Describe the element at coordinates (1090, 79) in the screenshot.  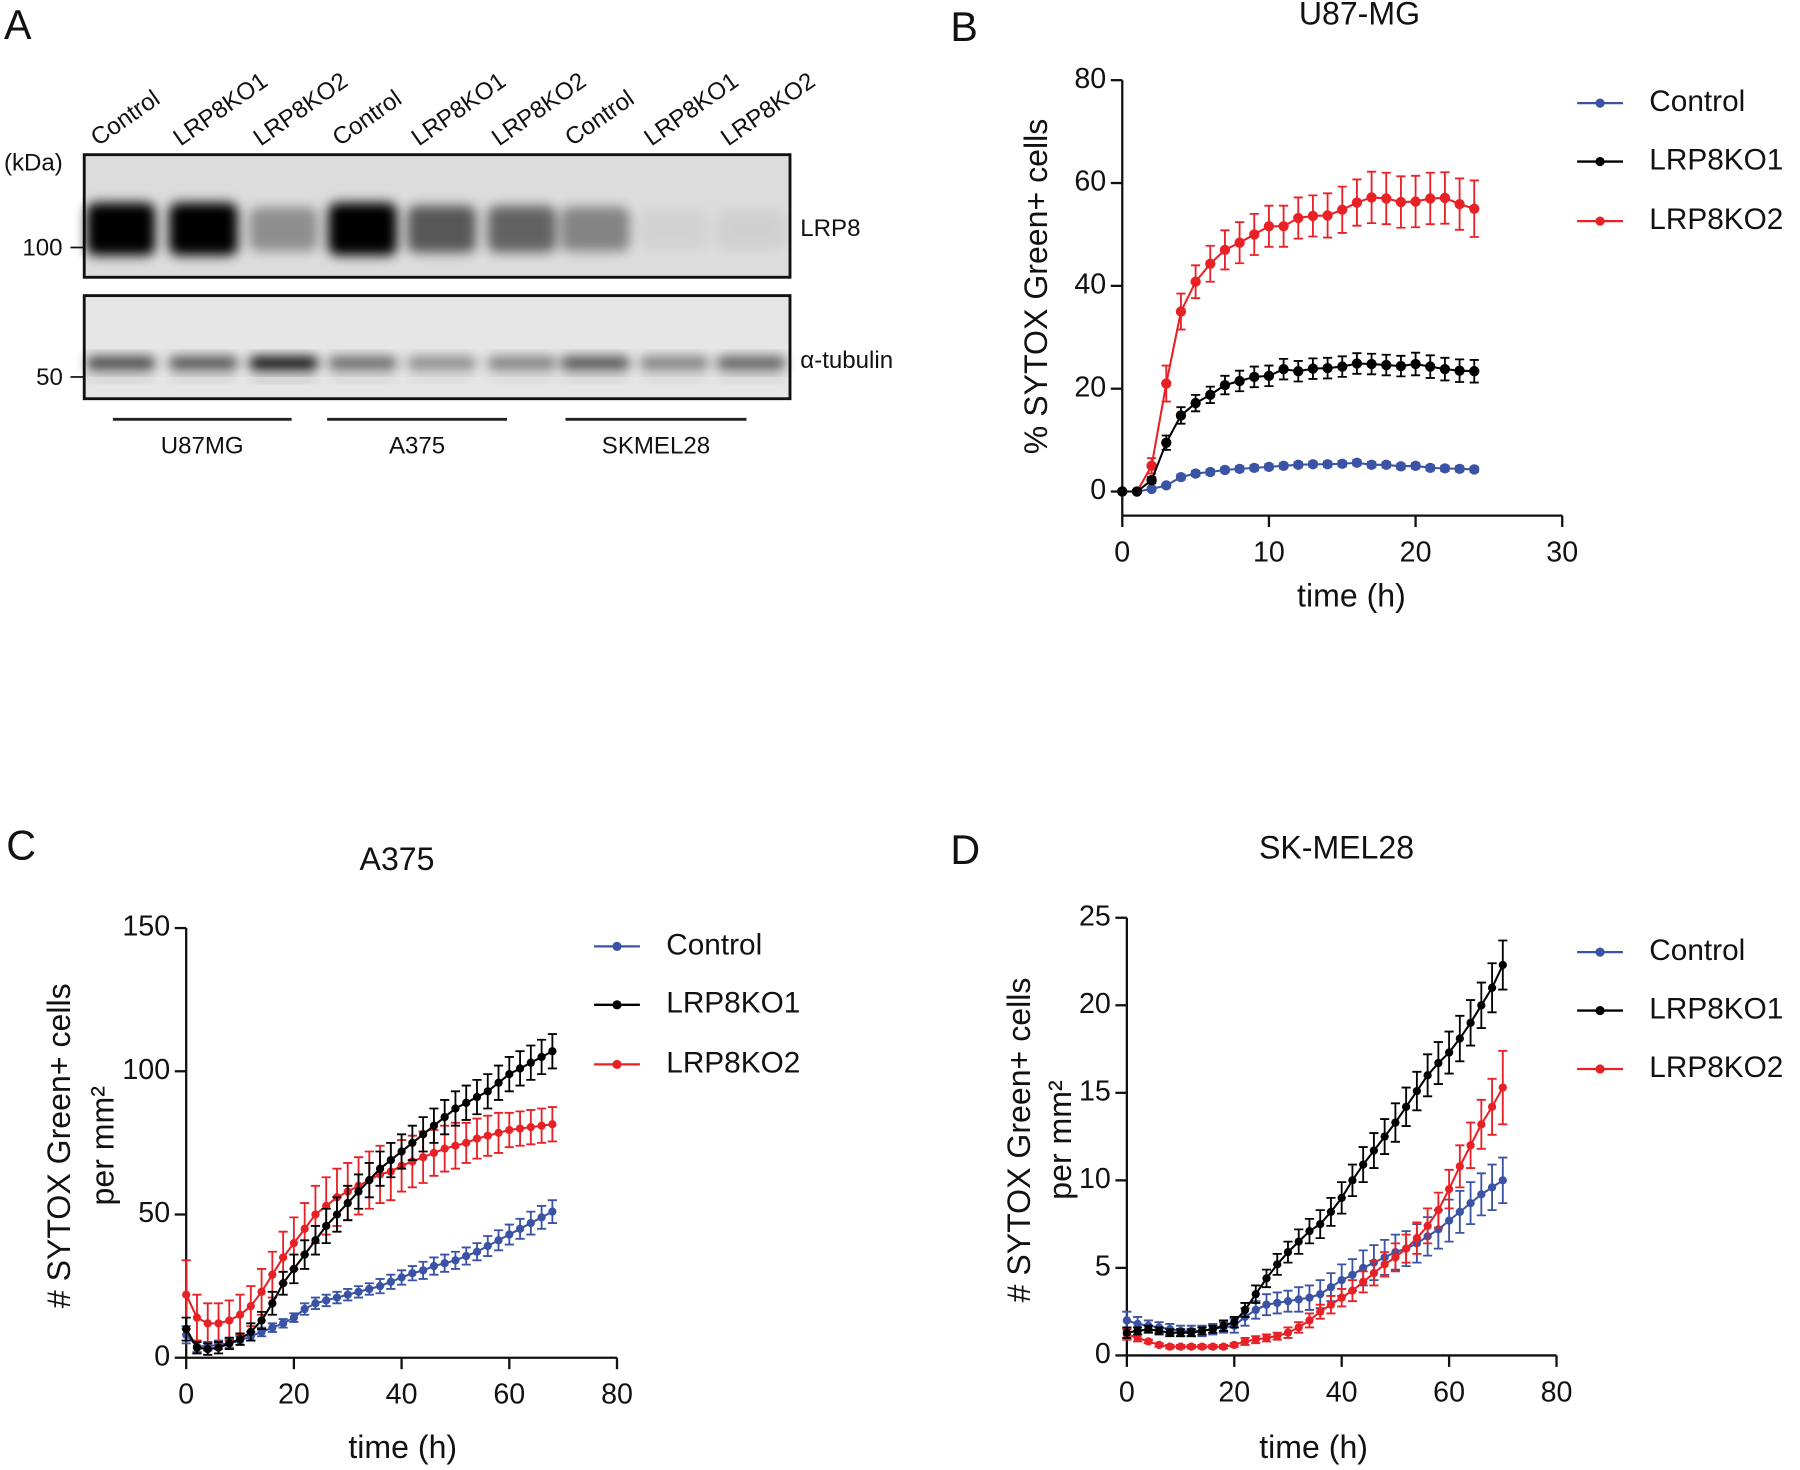
I see `y-tick-label: 80` at that location.